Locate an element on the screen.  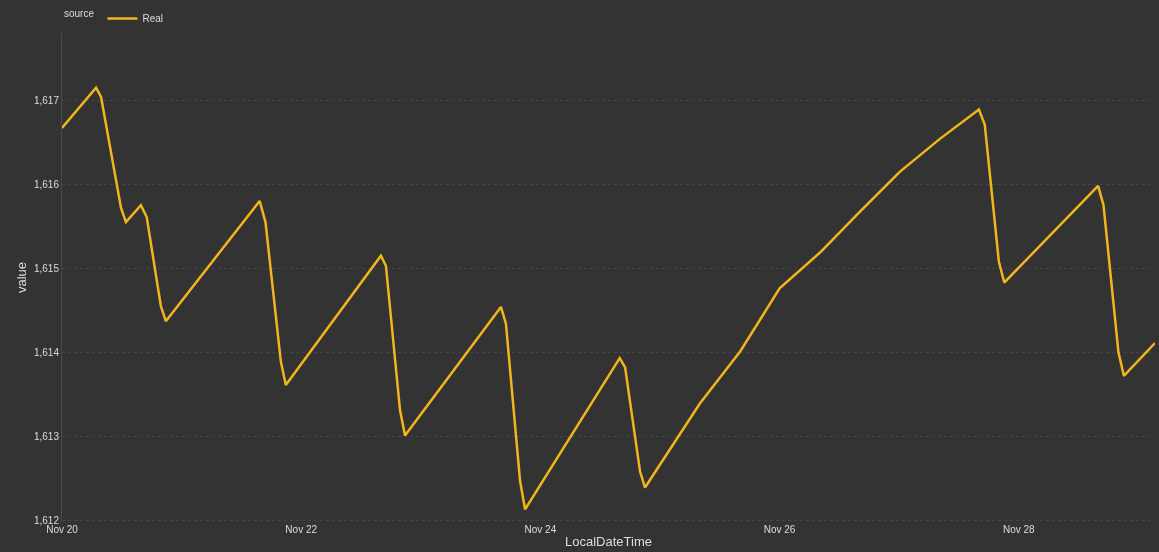
x-tick-label: Nov 24 is located at coordinates (540, 529).